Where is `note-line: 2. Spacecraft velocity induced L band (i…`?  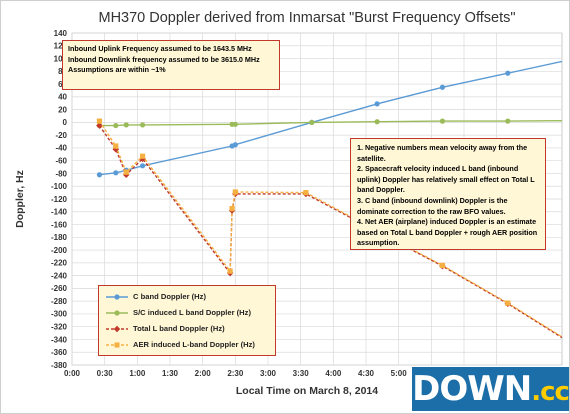 note-line: 2. Spacecraft velocity induced L band (i… is located at coordinates (447, 179).